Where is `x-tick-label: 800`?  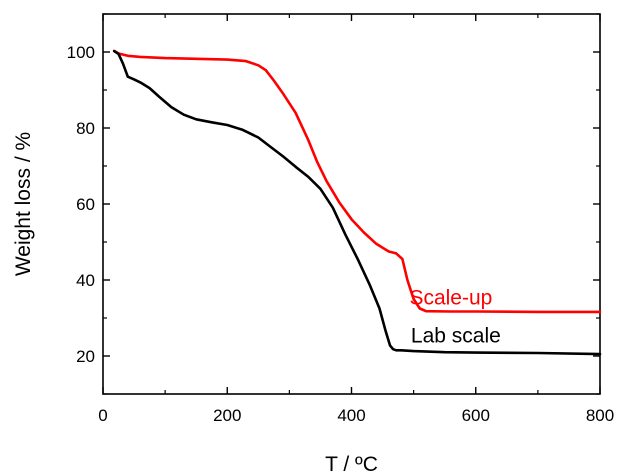 x-tick-label: 800 is located at coordinates (600, 415).